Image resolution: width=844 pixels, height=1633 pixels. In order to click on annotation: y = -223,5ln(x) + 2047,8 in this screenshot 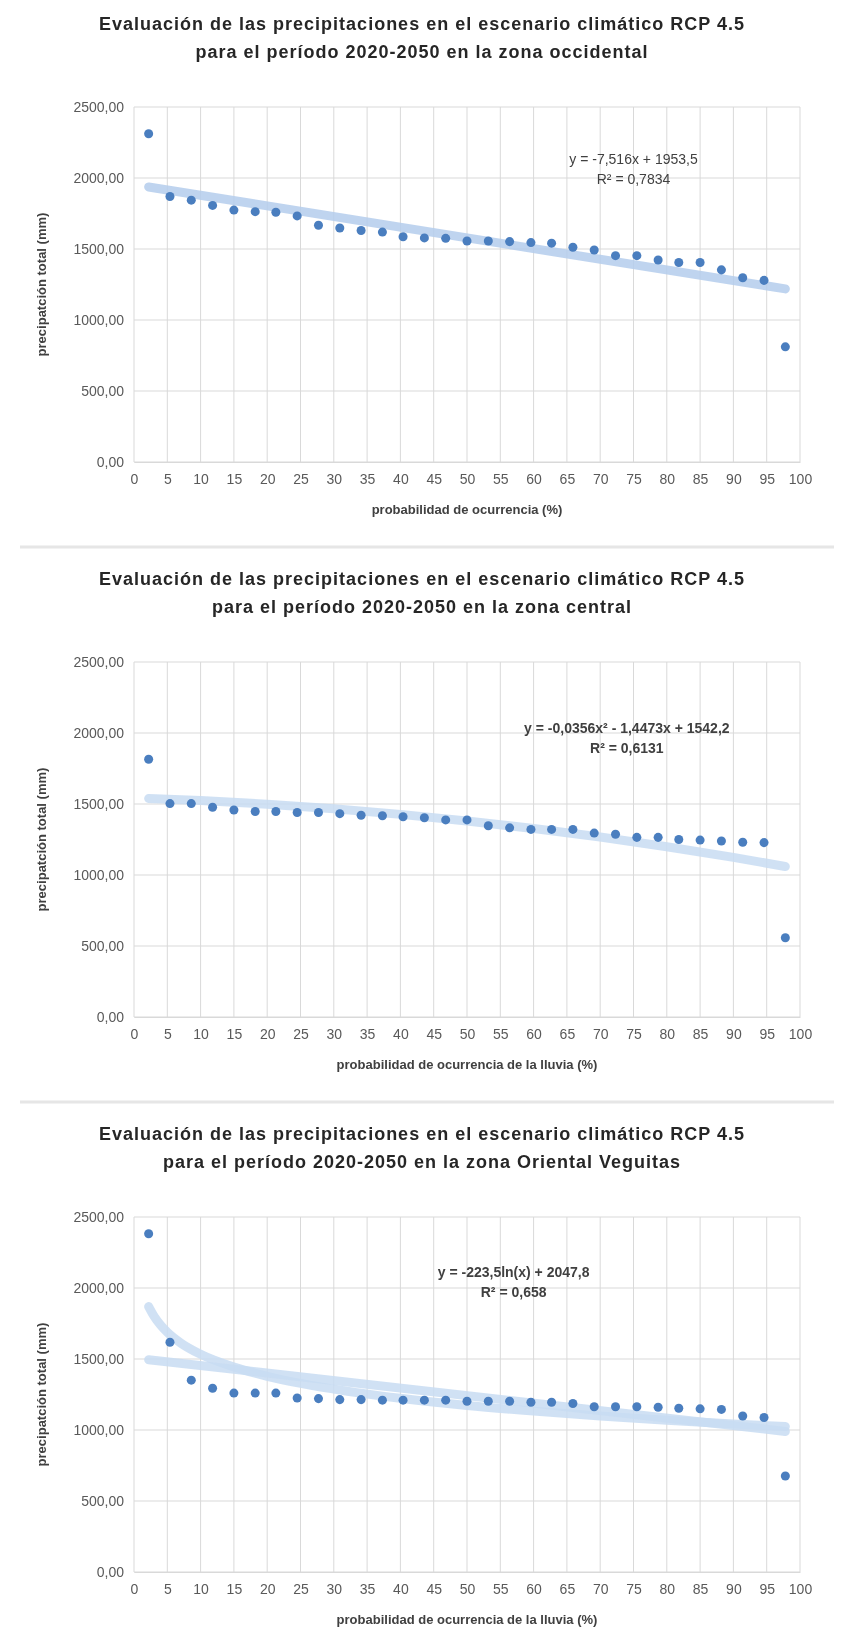, I will do `click(513, 1272)`.